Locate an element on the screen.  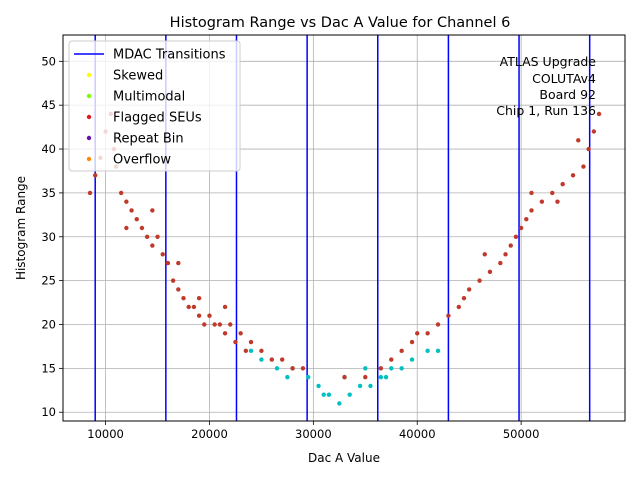
legend-label: Flagged SEUs is located at coordinates (157, 118).